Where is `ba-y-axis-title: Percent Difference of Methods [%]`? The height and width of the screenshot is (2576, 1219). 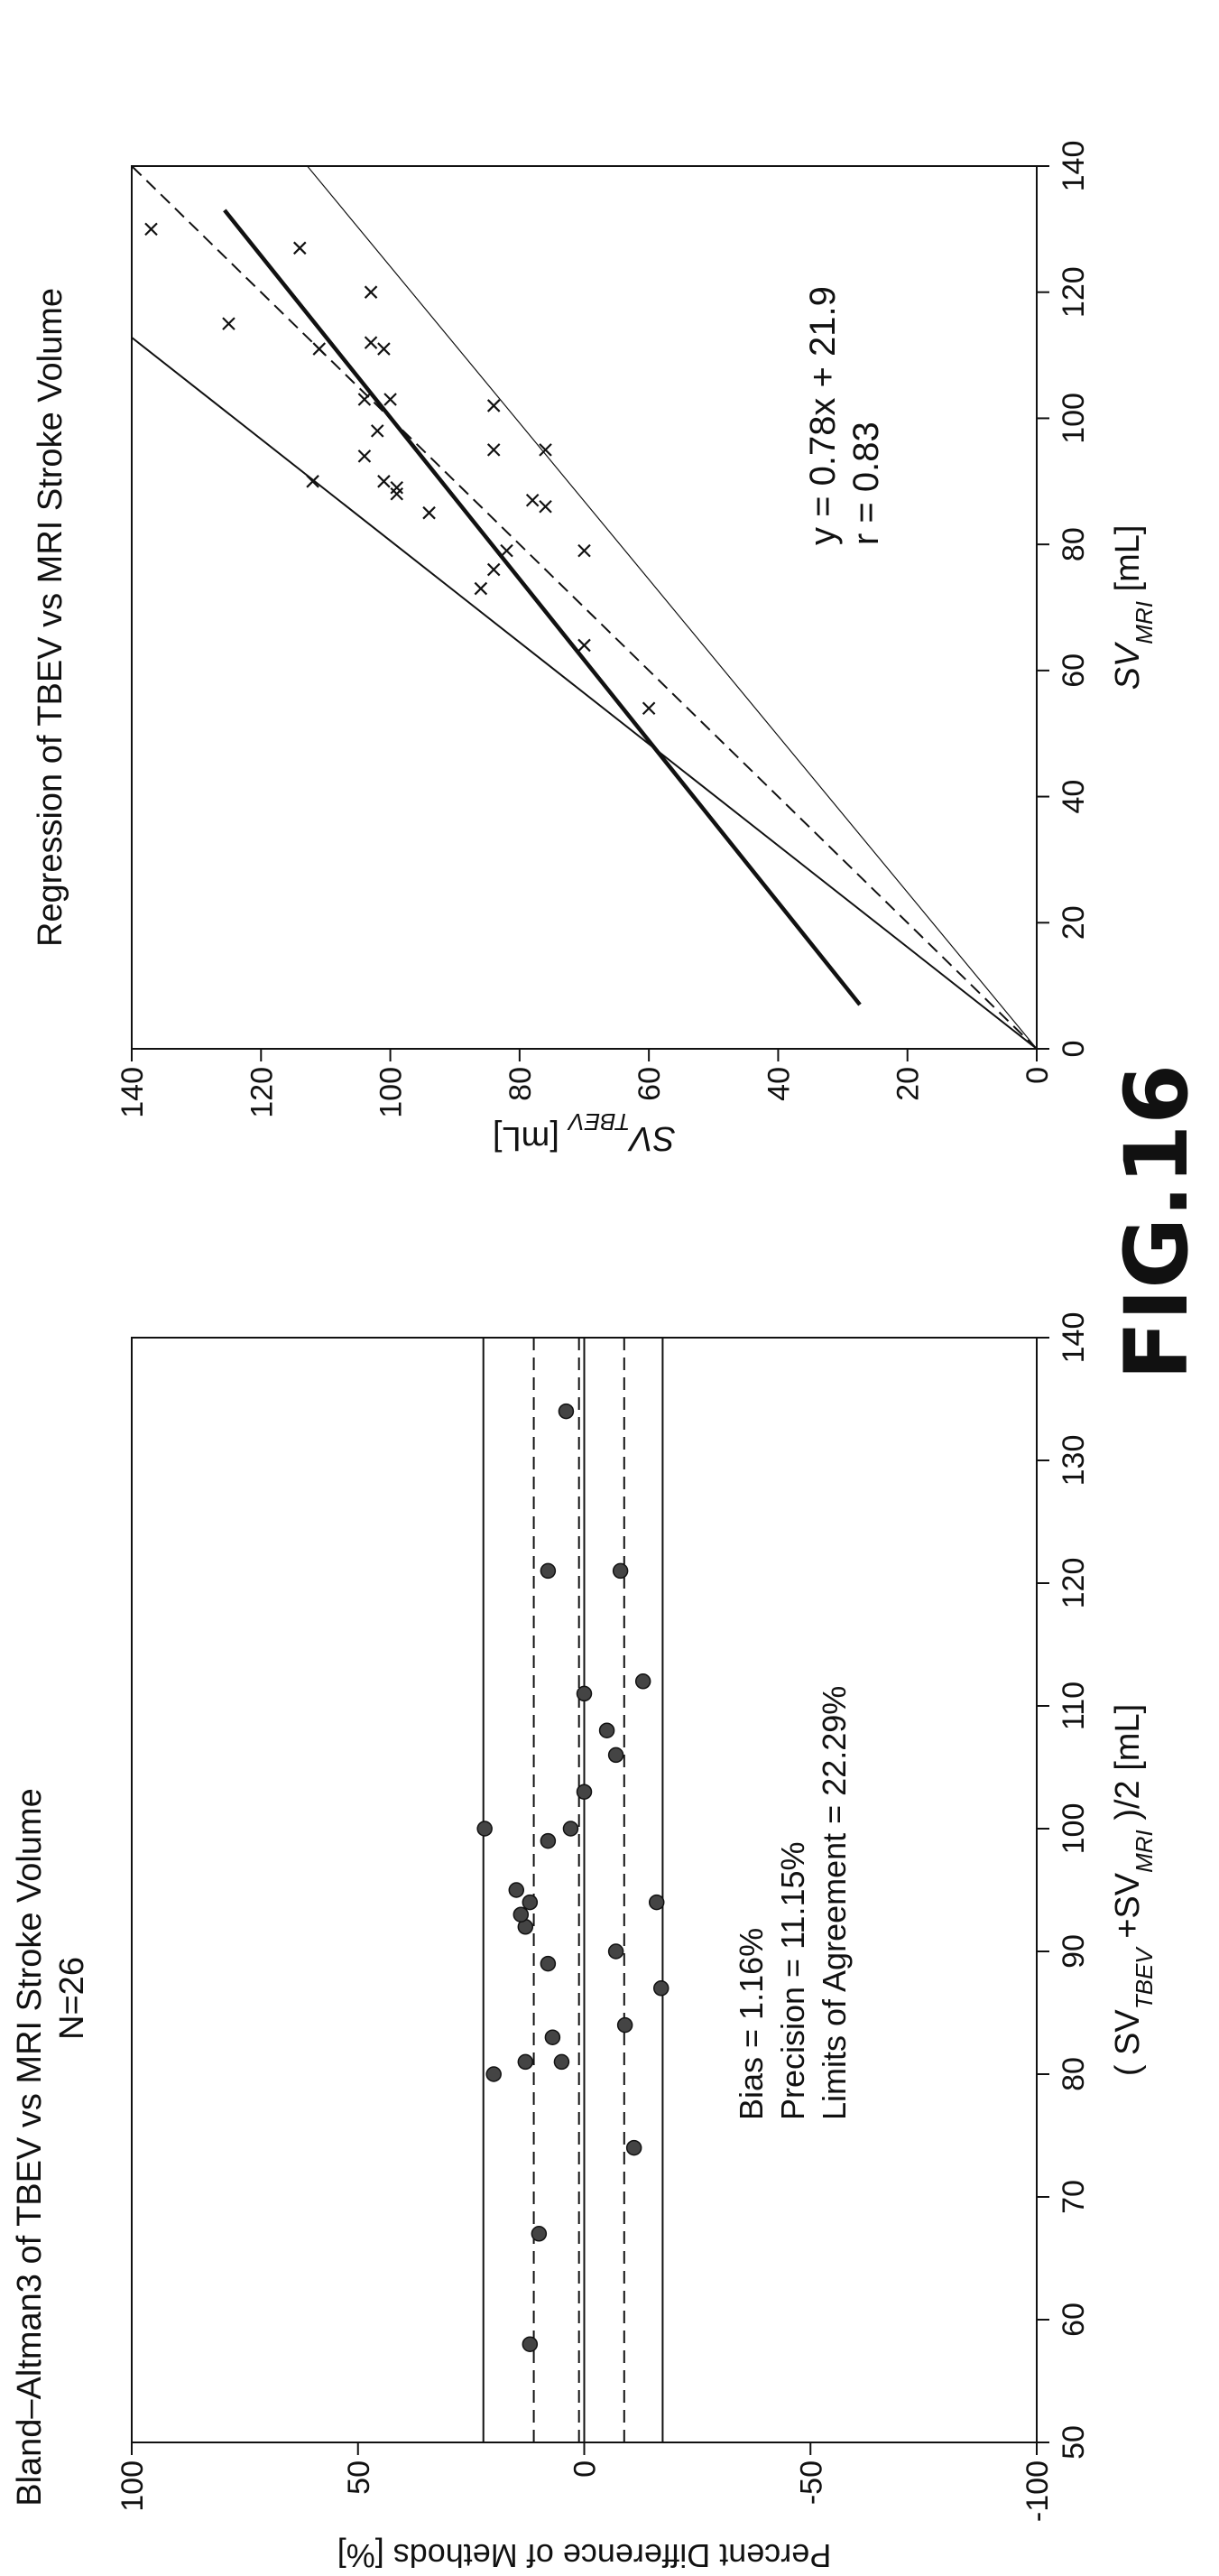
ba-y-axis-title: Percent Difference of Methods [%] is located at coordinates (584, 2555).